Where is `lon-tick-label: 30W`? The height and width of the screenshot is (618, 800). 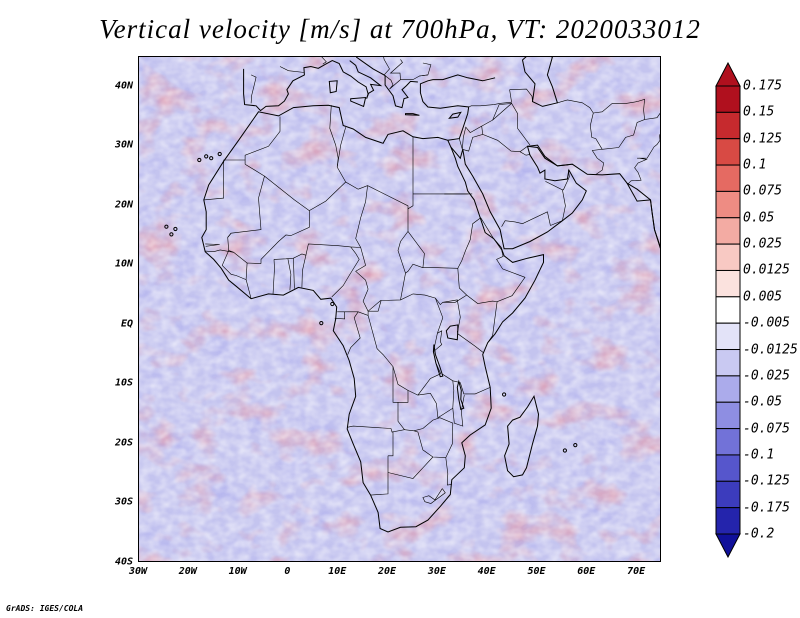 lon-tick-label: 30W is located at coordinates (138, 571).